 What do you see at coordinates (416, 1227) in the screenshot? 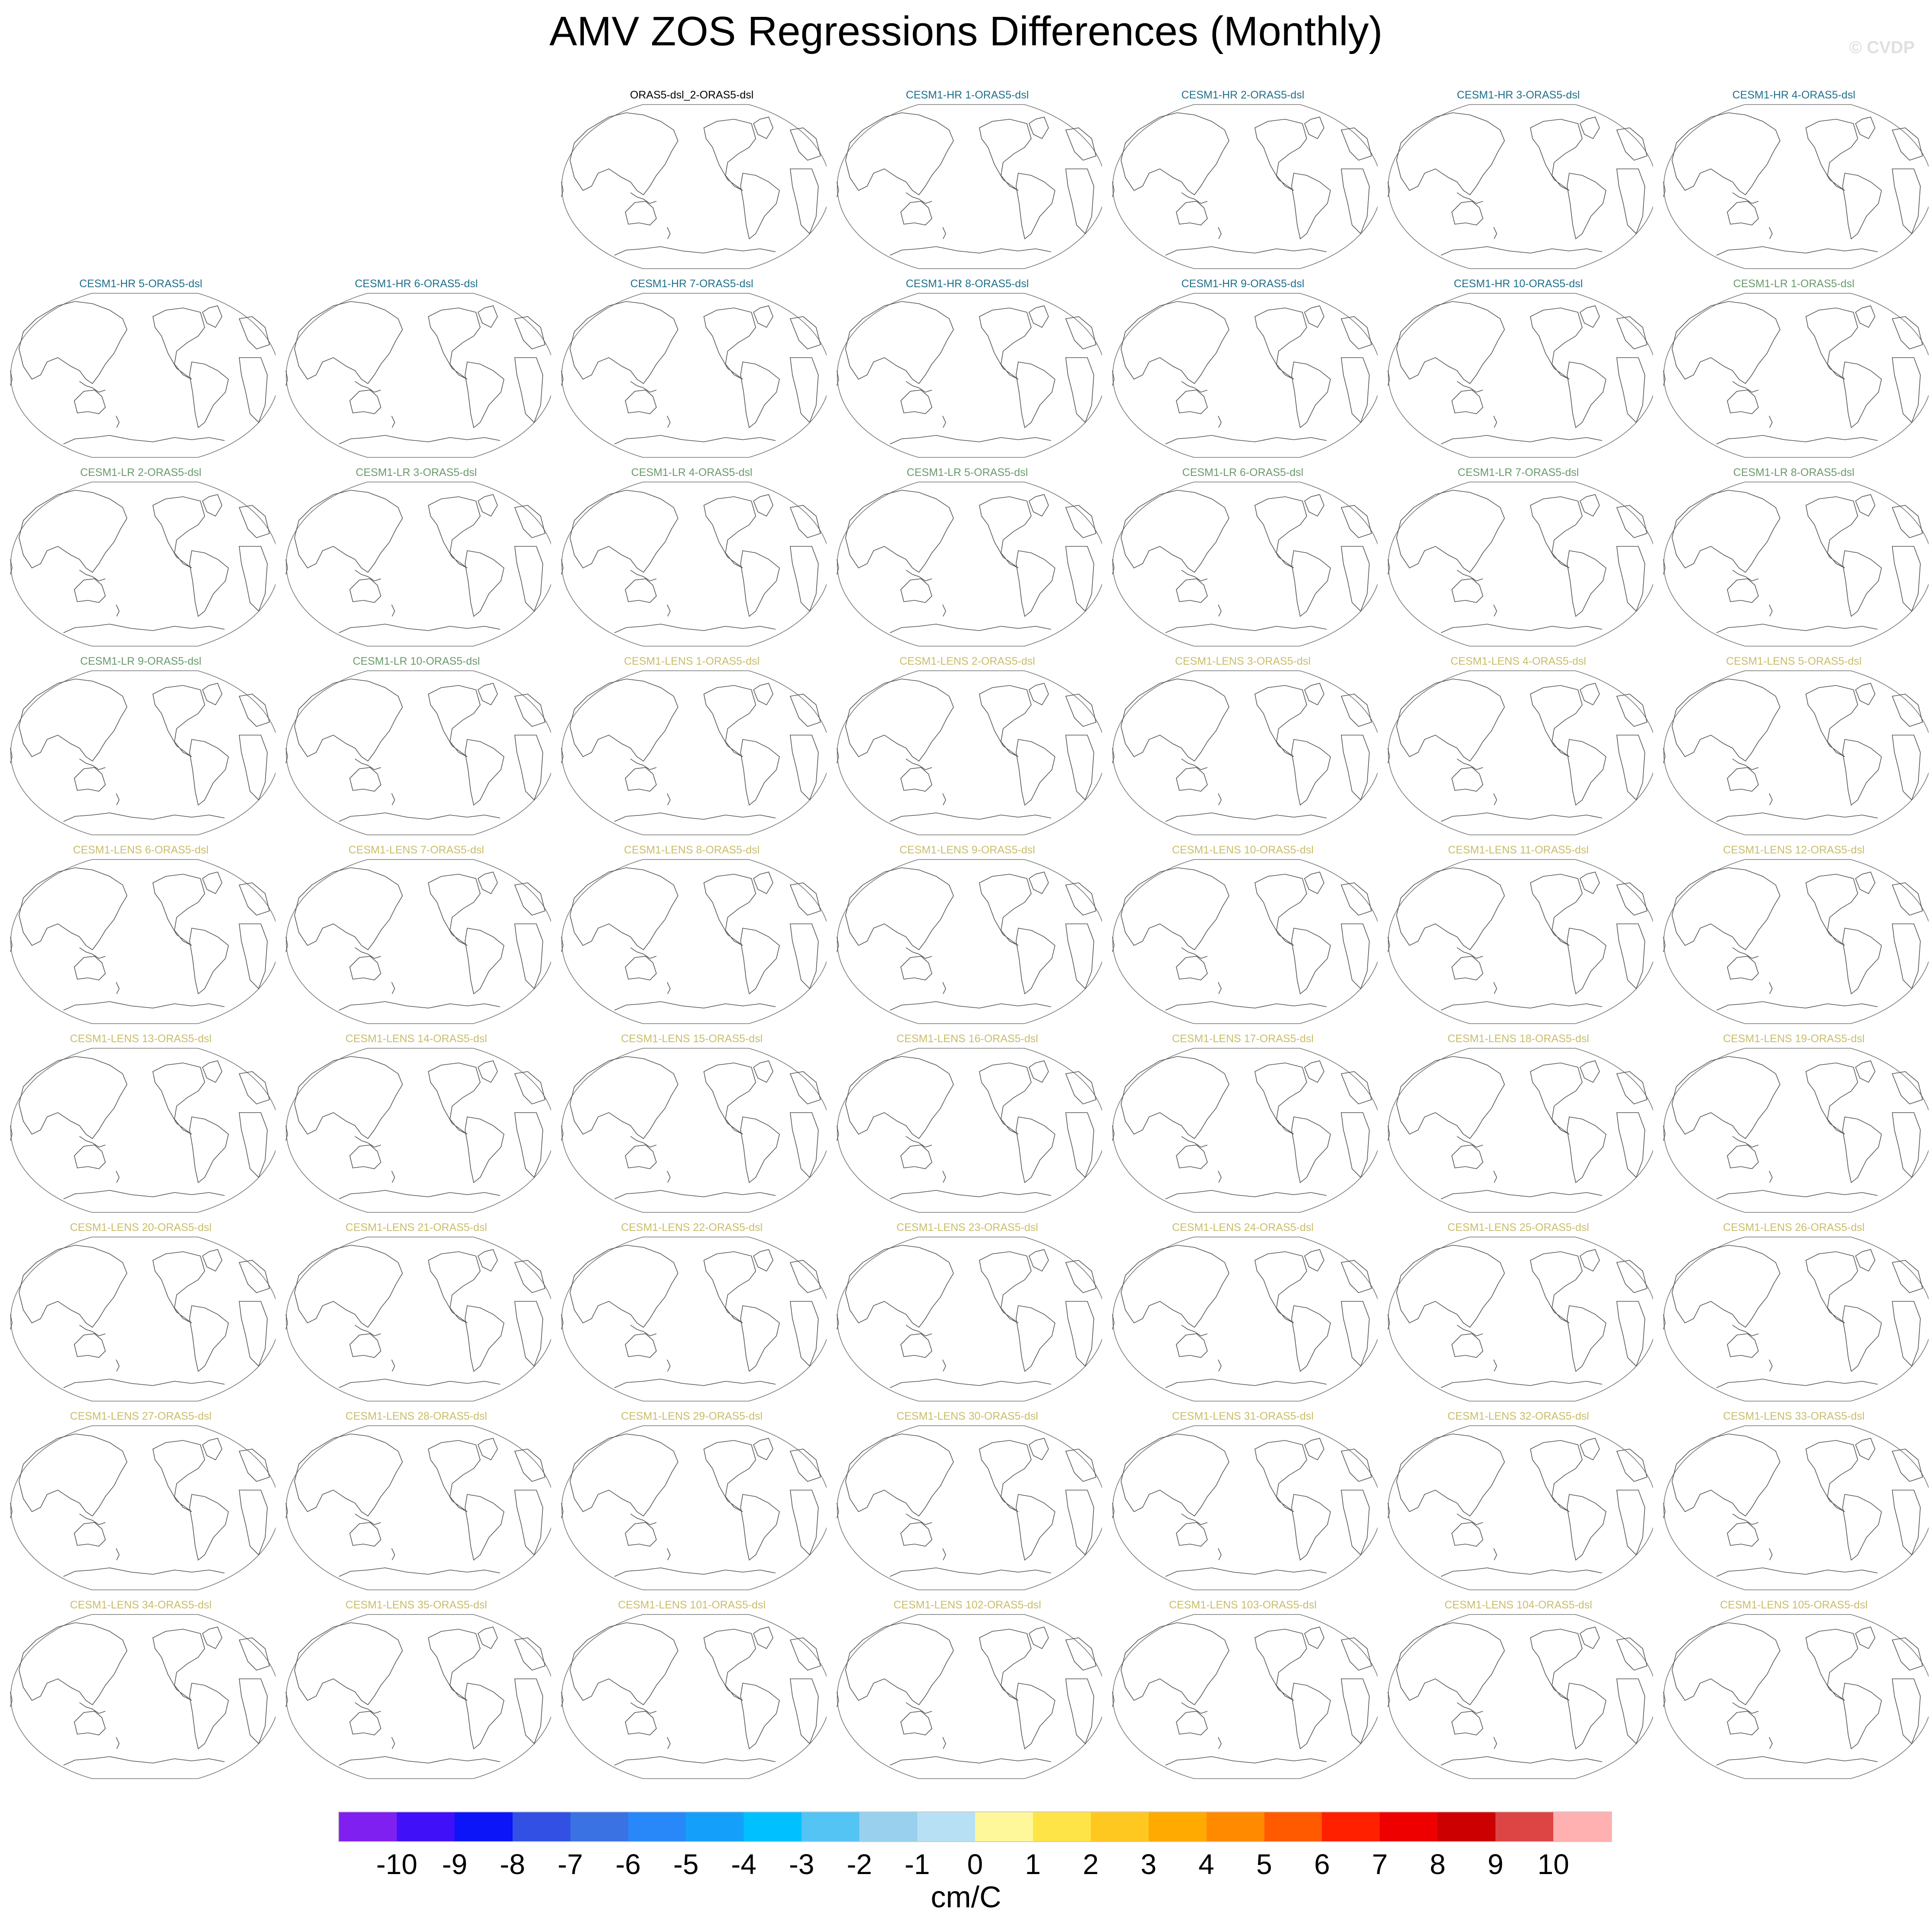
I see `panel-title: CESM1-LENS 21-ORAS5-dsl` at bounding box center [416, 1227].